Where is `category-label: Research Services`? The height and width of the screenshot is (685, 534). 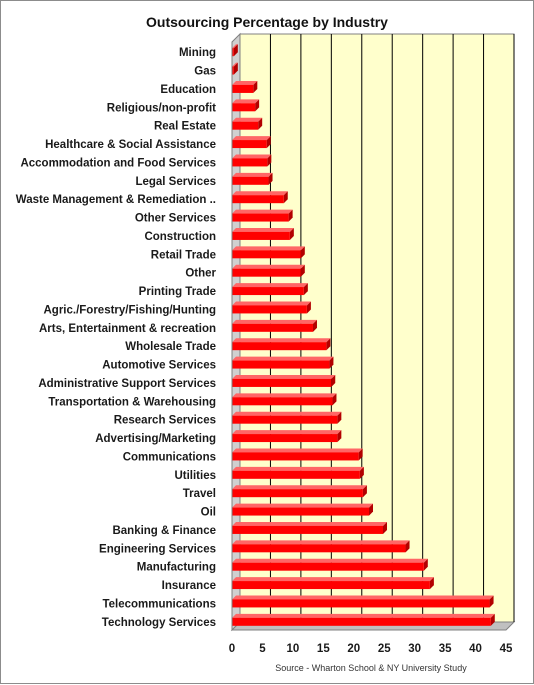
category-label: Research Services is located at coordinates (165, 421).